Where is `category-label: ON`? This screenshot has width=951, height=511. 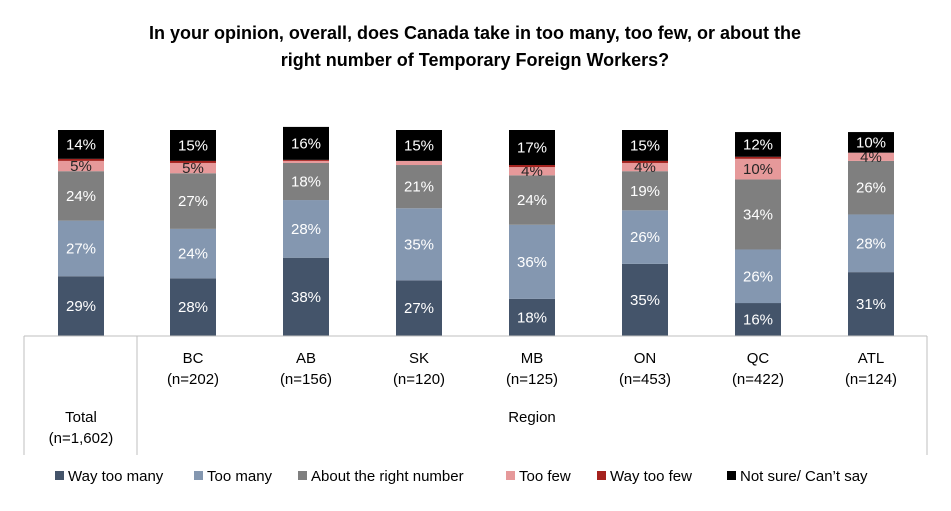
category-label: ON is located at coordinates (645, 358).